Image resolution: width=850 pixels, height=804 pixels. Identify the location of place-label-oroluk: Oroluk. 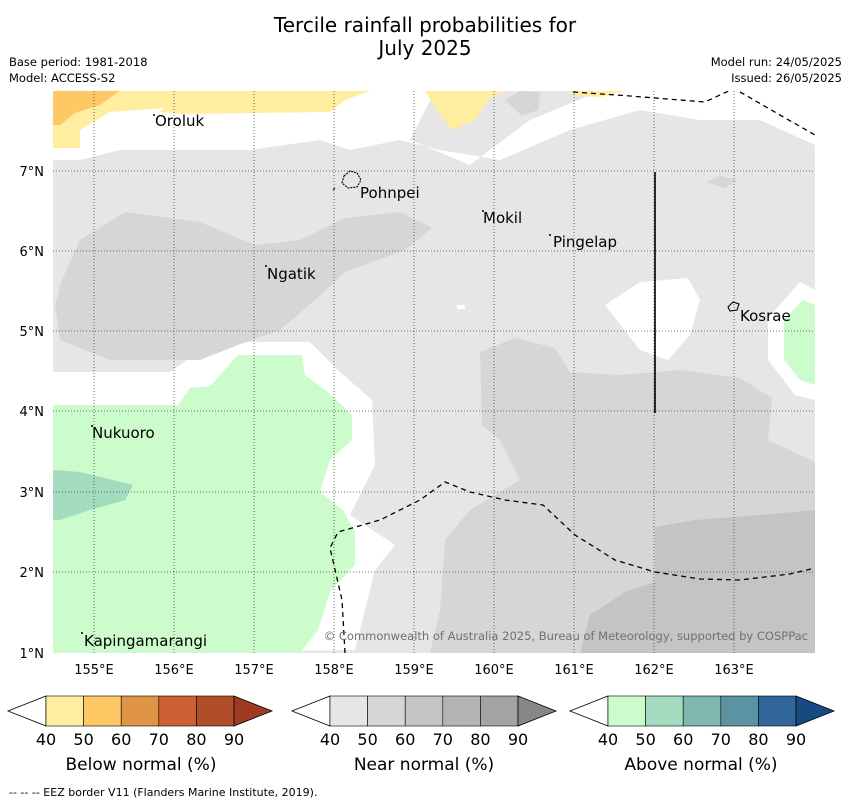
(179, 121).